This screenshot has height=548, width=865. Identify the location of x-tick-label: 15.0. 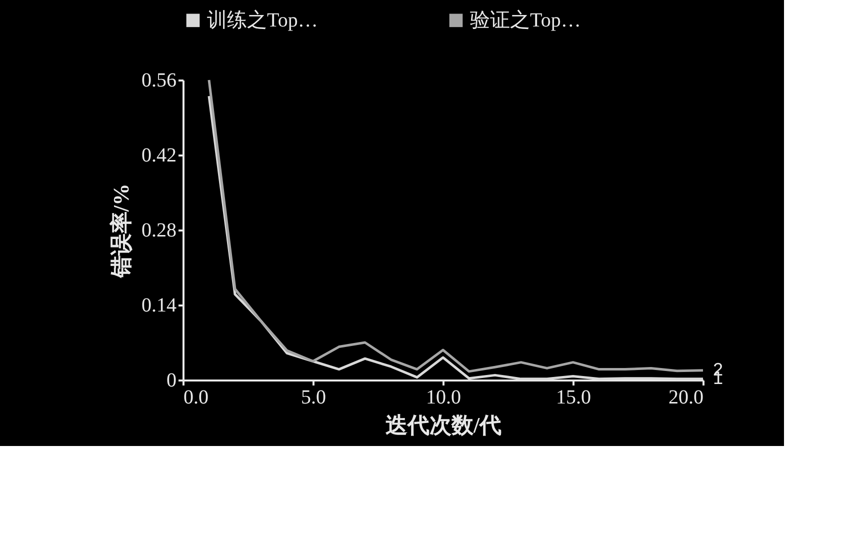
(573, 397).